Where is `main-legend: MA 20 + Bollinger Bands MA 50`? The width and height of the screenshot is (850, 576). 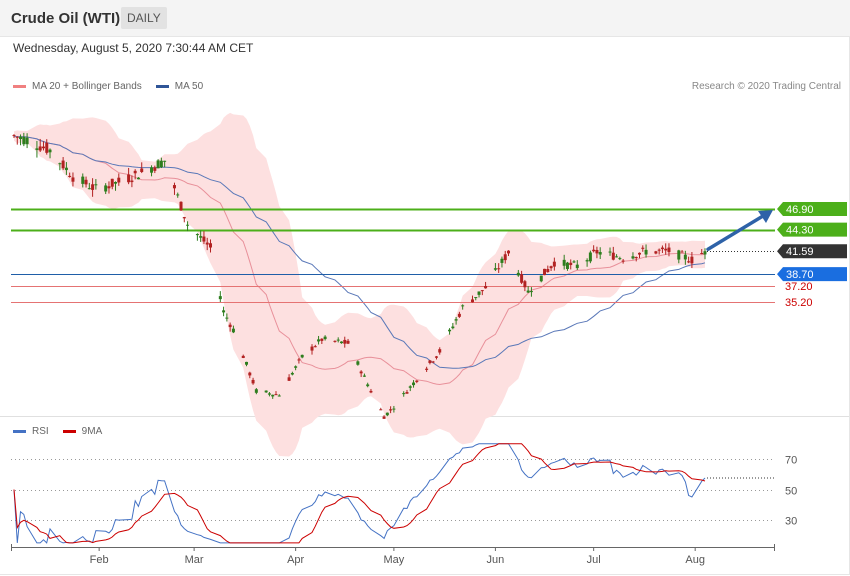
main-legend: MA 20 + Bollinger Bands MA 50 is located at coordinates (115, 86).